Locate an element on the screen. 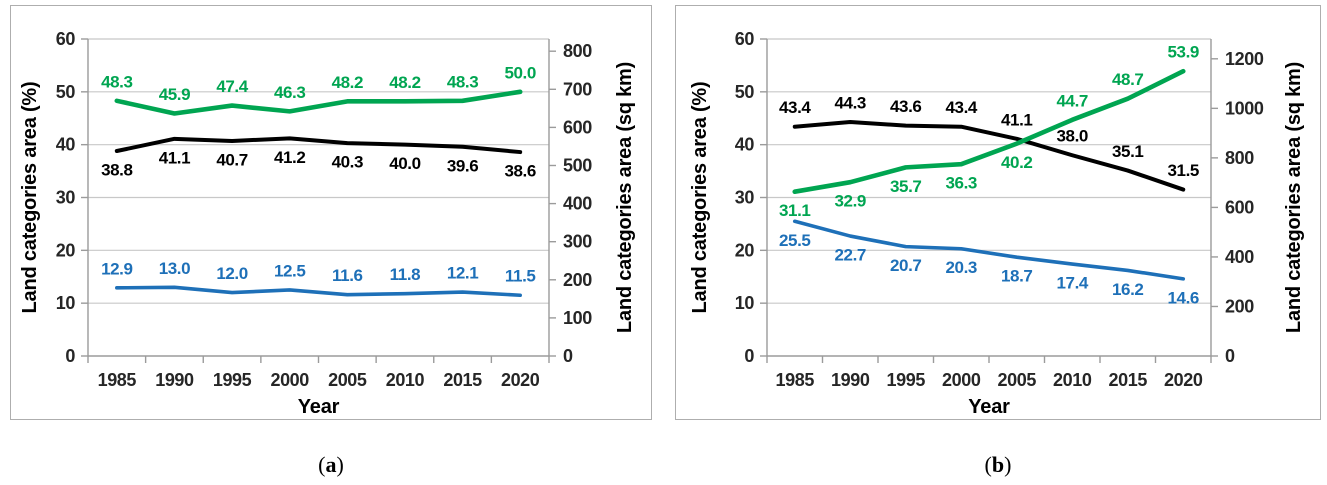 Image resolution: width=1327 pixels, height=485 pixels. svg-text: 25.5 is located at coordinates (795, 240).